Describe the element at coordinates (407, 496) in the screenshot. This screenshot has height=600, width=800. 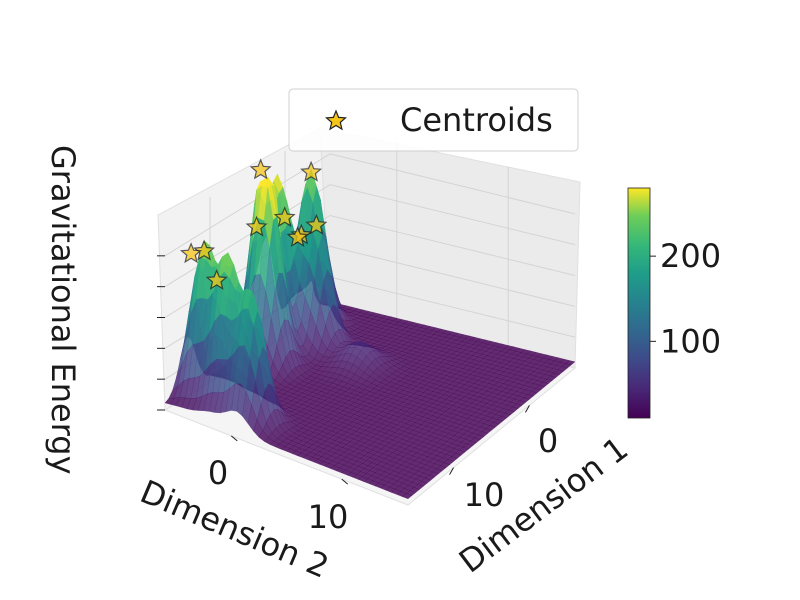
I see `surface-patch` at that location.